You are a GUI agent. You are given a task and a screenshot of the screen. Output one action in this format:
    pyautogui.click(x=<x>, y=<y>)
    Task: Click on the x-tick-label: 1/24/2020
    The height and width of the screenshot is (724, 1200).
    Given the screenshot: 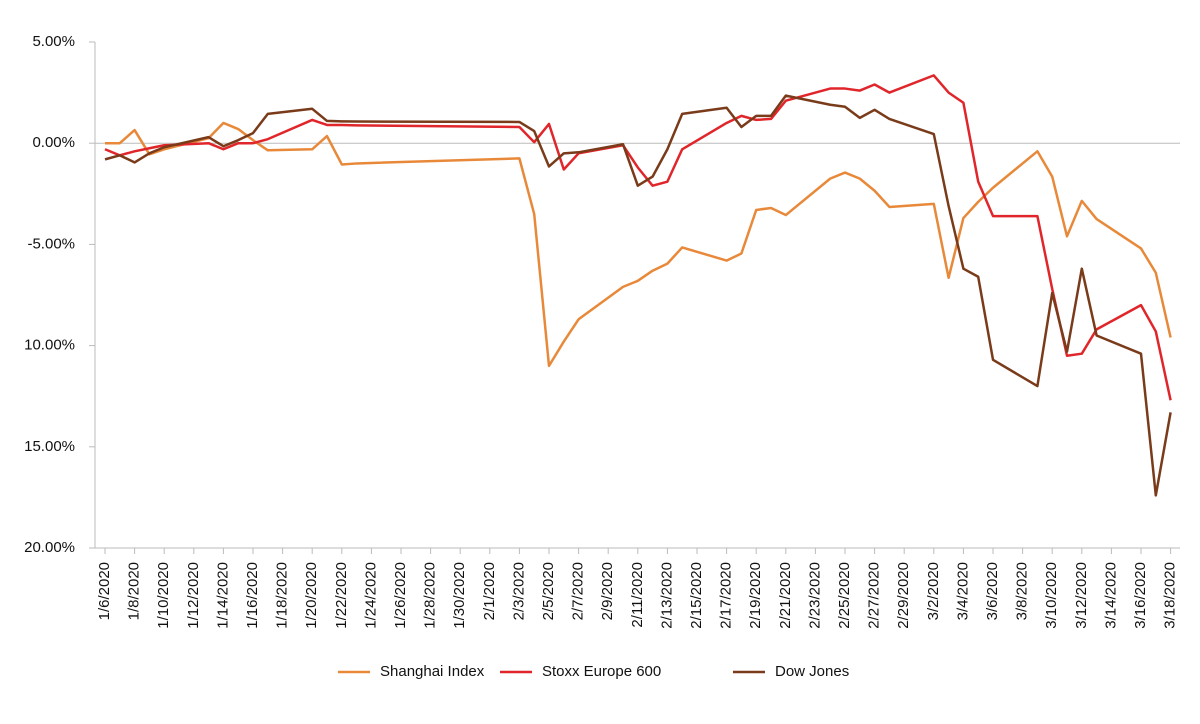 What is the action you would take?
    pyautogui.click(x=370, y=595)
    